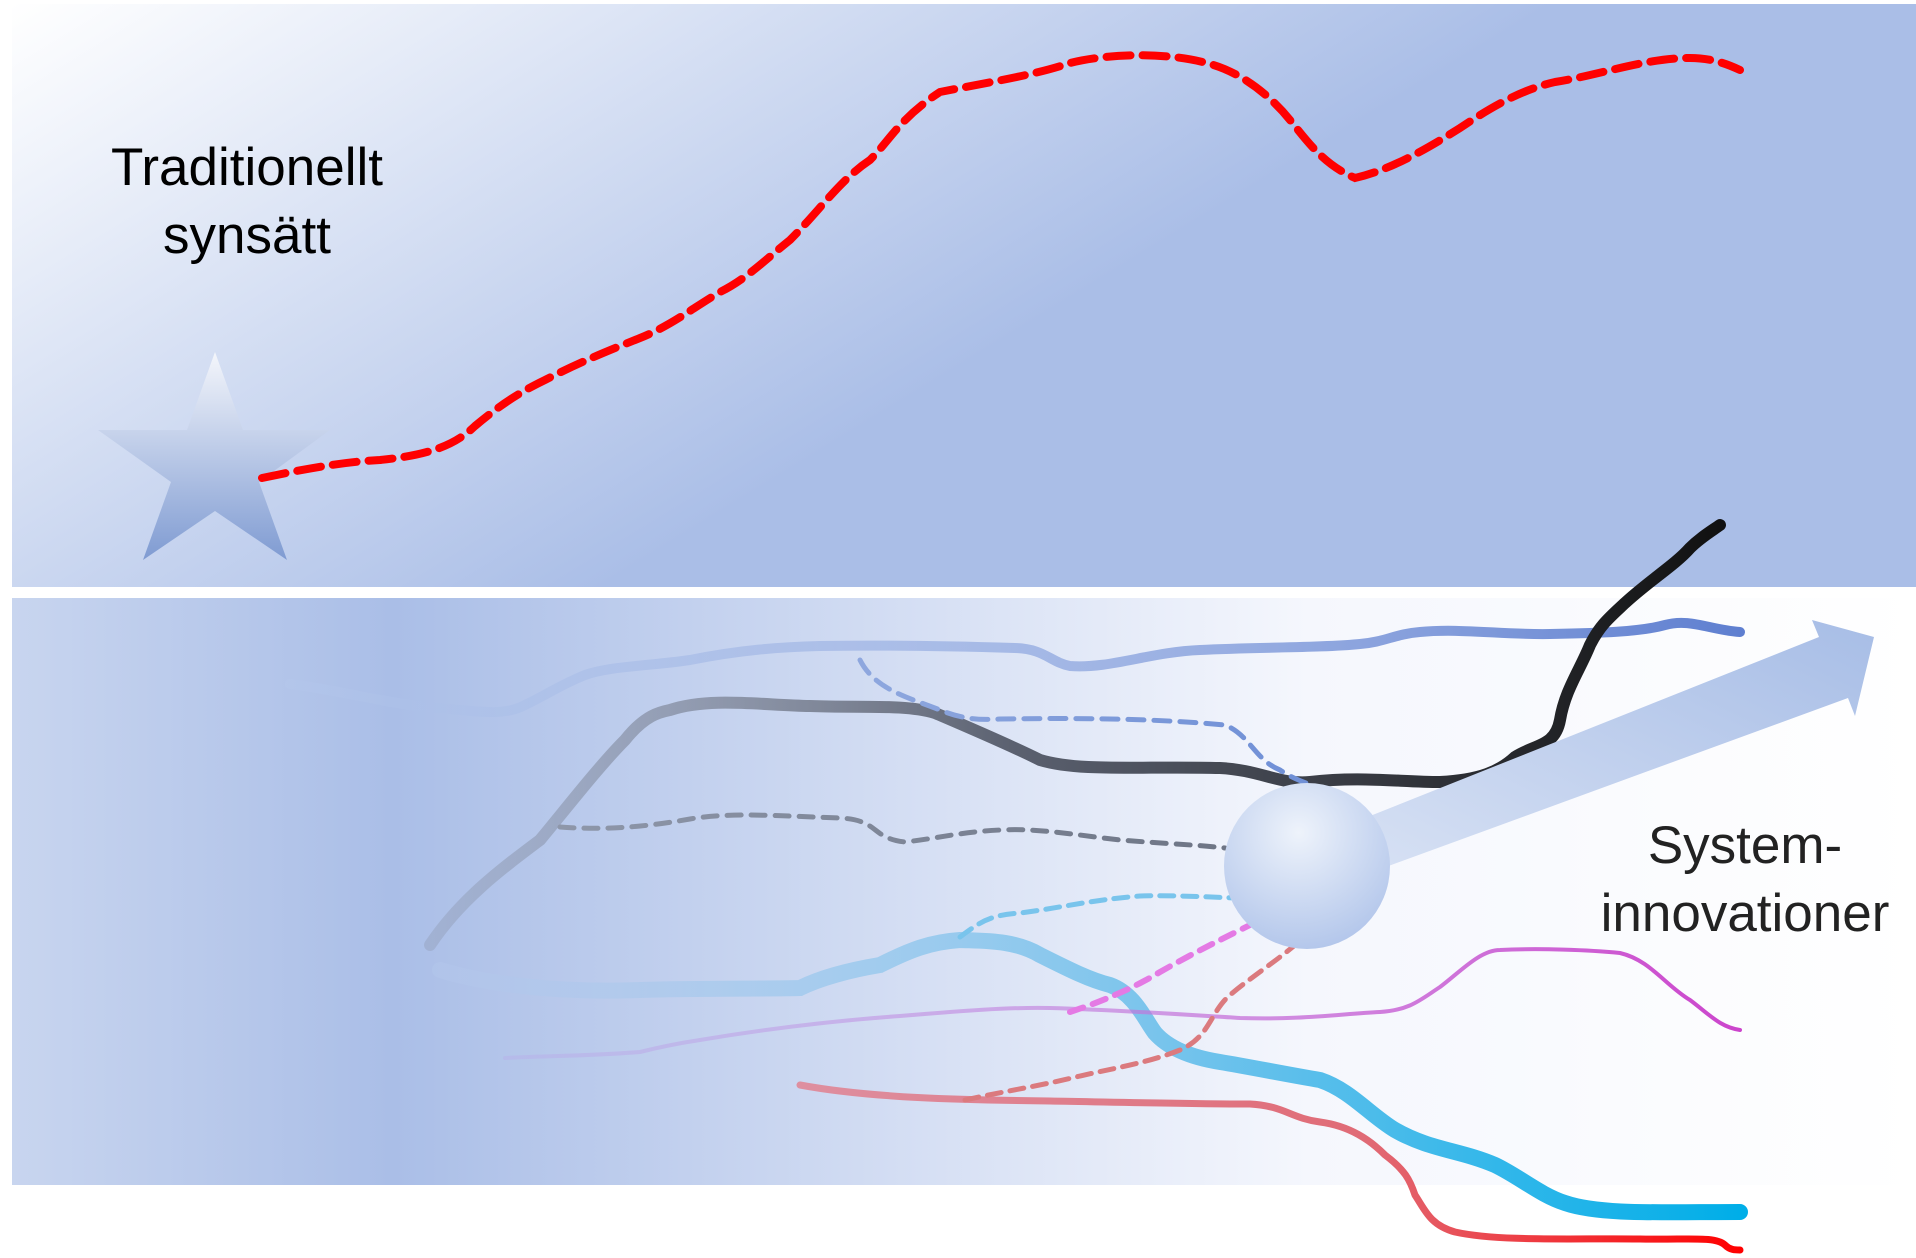 This screenshot has width=1916, height=1258. I want to click on magenta-path, so click(1122, 1003).